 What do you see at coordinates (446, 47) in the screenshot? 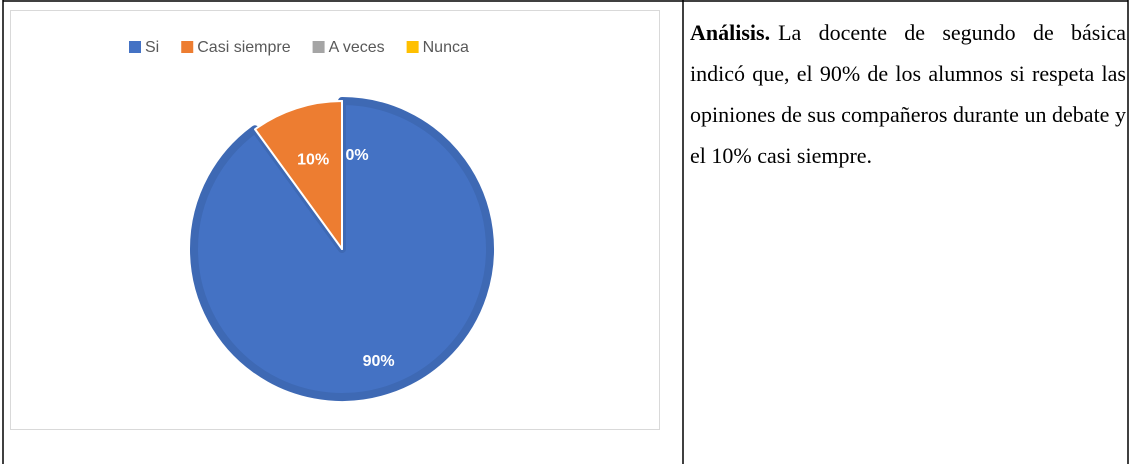
I see `legend-label: Nunca` at bounding box center [446, 47].